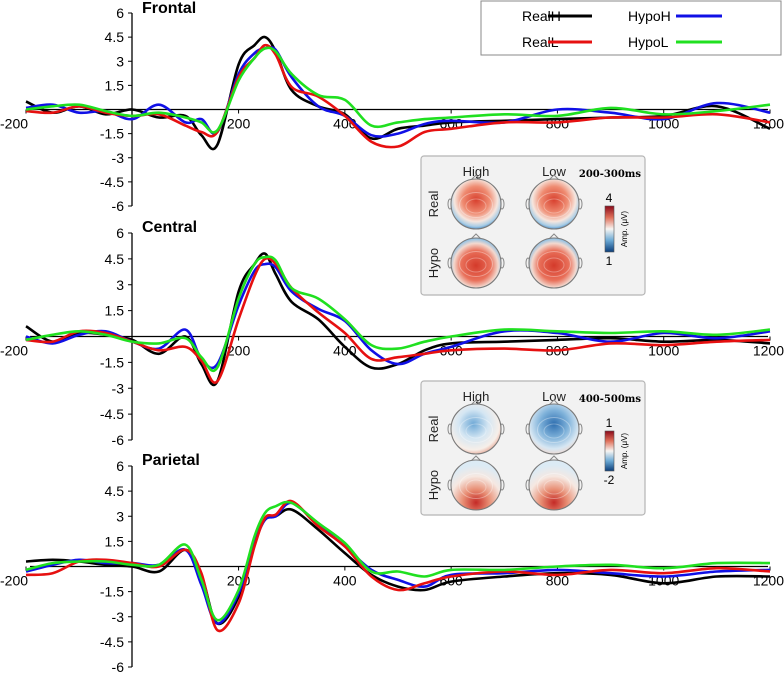  I want to click on x-tick-label: 800, so click(558, 581).